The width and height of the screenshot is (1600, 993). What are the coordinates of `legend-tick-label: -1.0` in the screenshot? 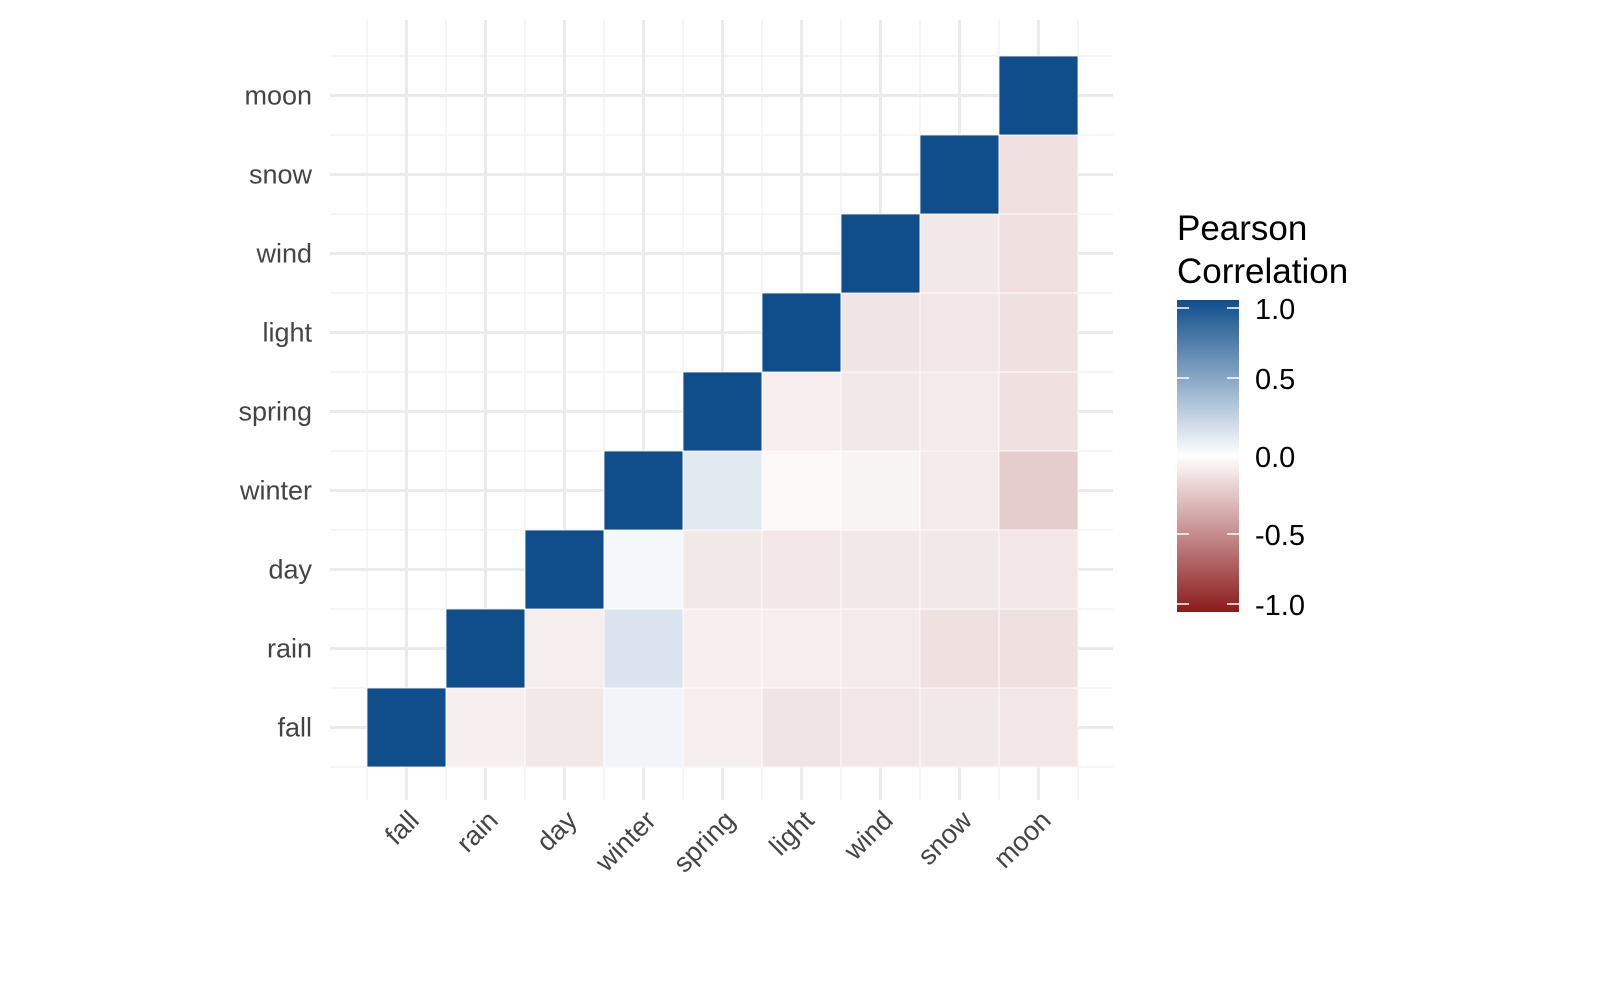 It's located at (1280, 606).